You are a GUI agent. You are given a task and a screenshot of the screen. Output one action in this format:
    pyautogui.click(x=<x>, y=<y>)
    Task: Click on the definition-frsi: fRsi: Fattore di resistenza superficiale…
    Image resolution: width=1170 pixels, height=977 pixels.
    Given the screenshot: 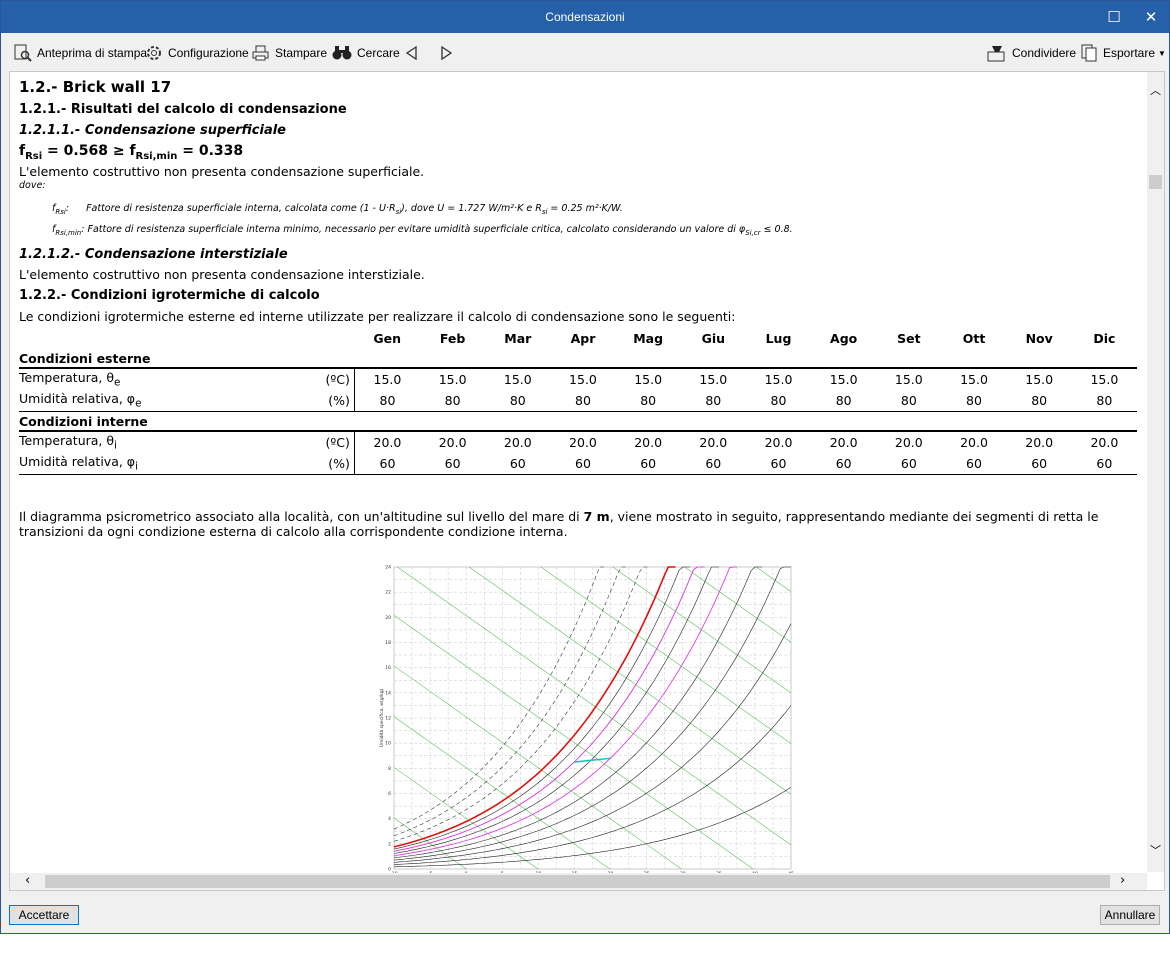 What is the action you would take?
    pyautogui.click(x=337, y=209)
    